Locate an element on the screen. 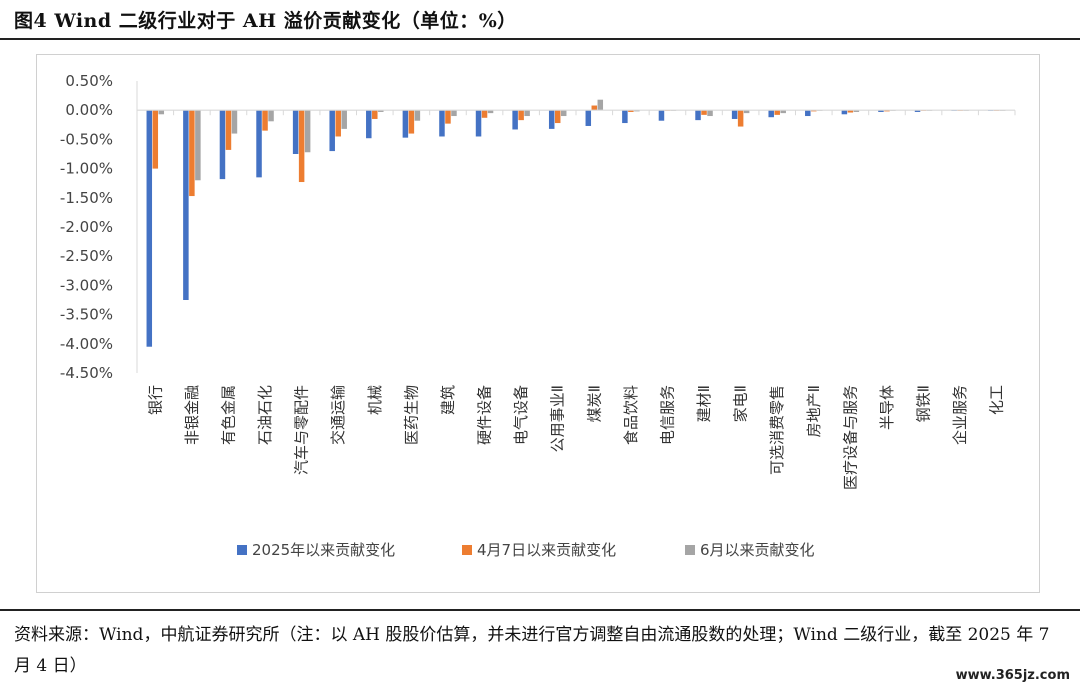 The height and width of the screenshot is (689, 1080). bottom-rule is located at coordinates (540, 610).